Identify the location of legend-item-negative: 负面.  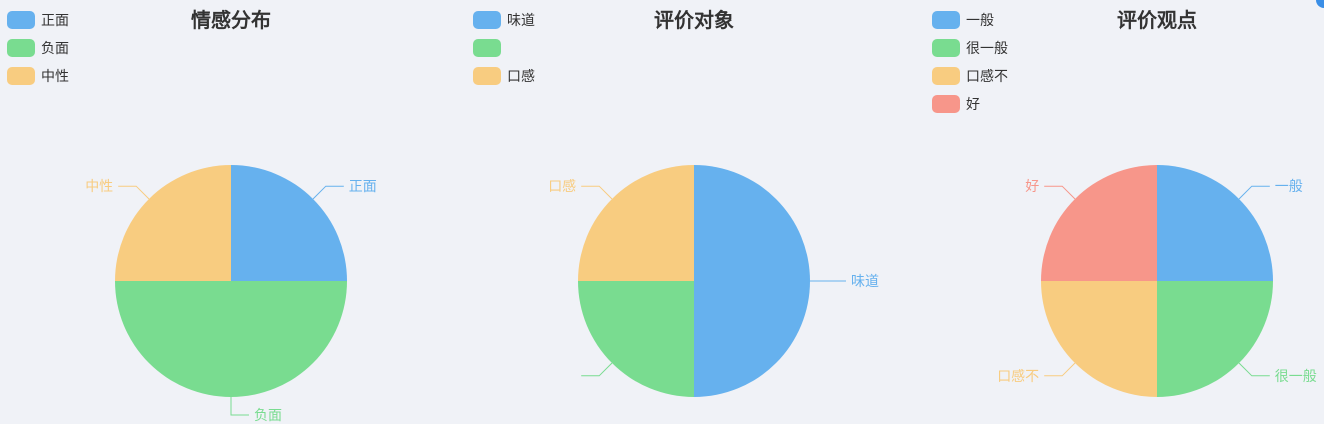
(38, 48).